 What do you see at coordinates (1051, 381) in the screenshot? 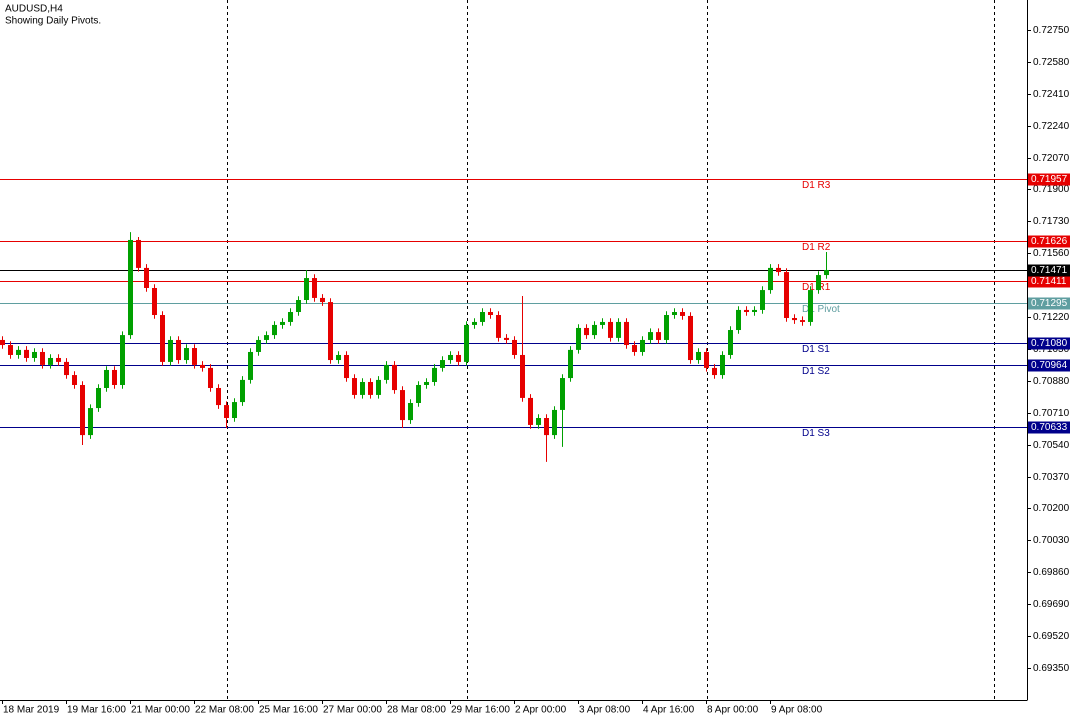
I see `y-tick-label: 0.70880` at bounding box center [1051, 381].